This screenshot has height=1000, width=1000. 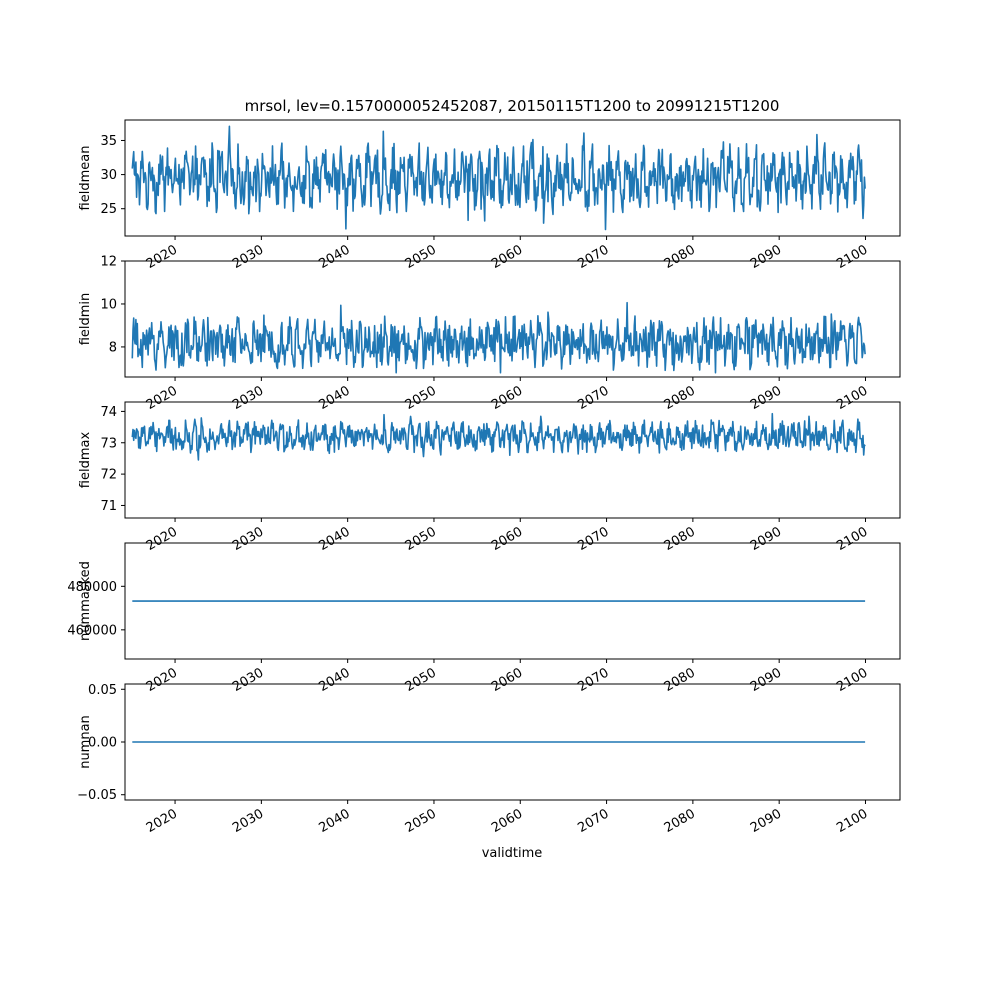 What do you see at coordinates (108, 475) in the screenshot?
I see `y-tick-label: 72` at bounding box center [108, 475].